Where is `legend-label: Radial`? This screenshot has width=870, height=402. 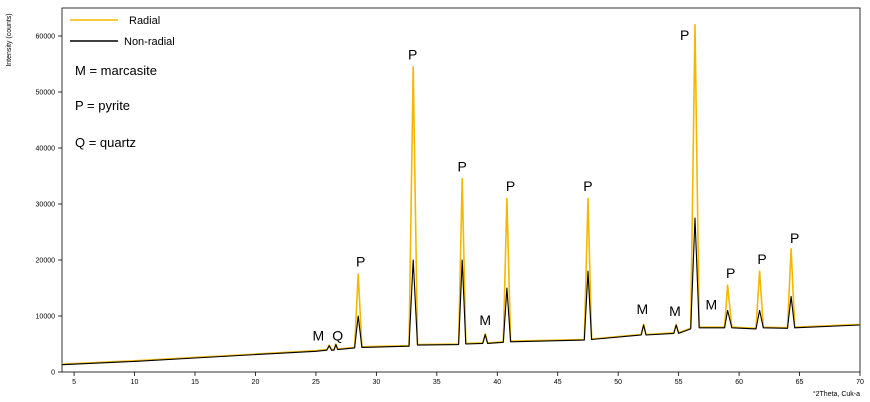
legend-label: Radial is located at coordinates (144, 21).